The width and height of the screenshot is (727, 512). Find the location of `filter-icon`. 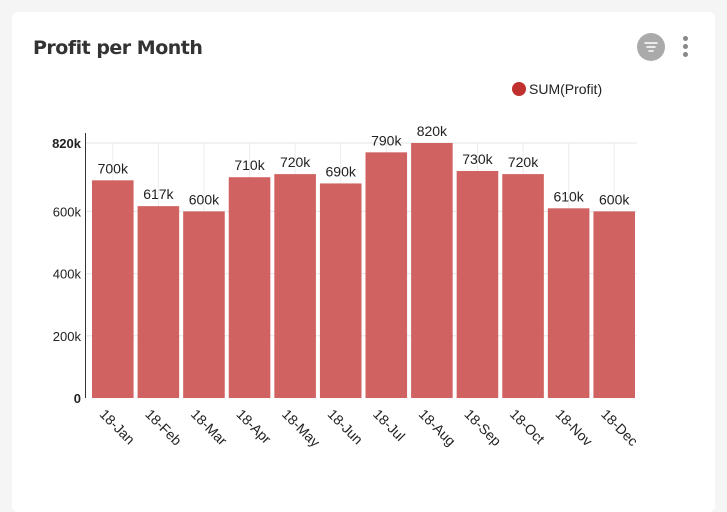

filter-icon is located at coordinates (651, 47).